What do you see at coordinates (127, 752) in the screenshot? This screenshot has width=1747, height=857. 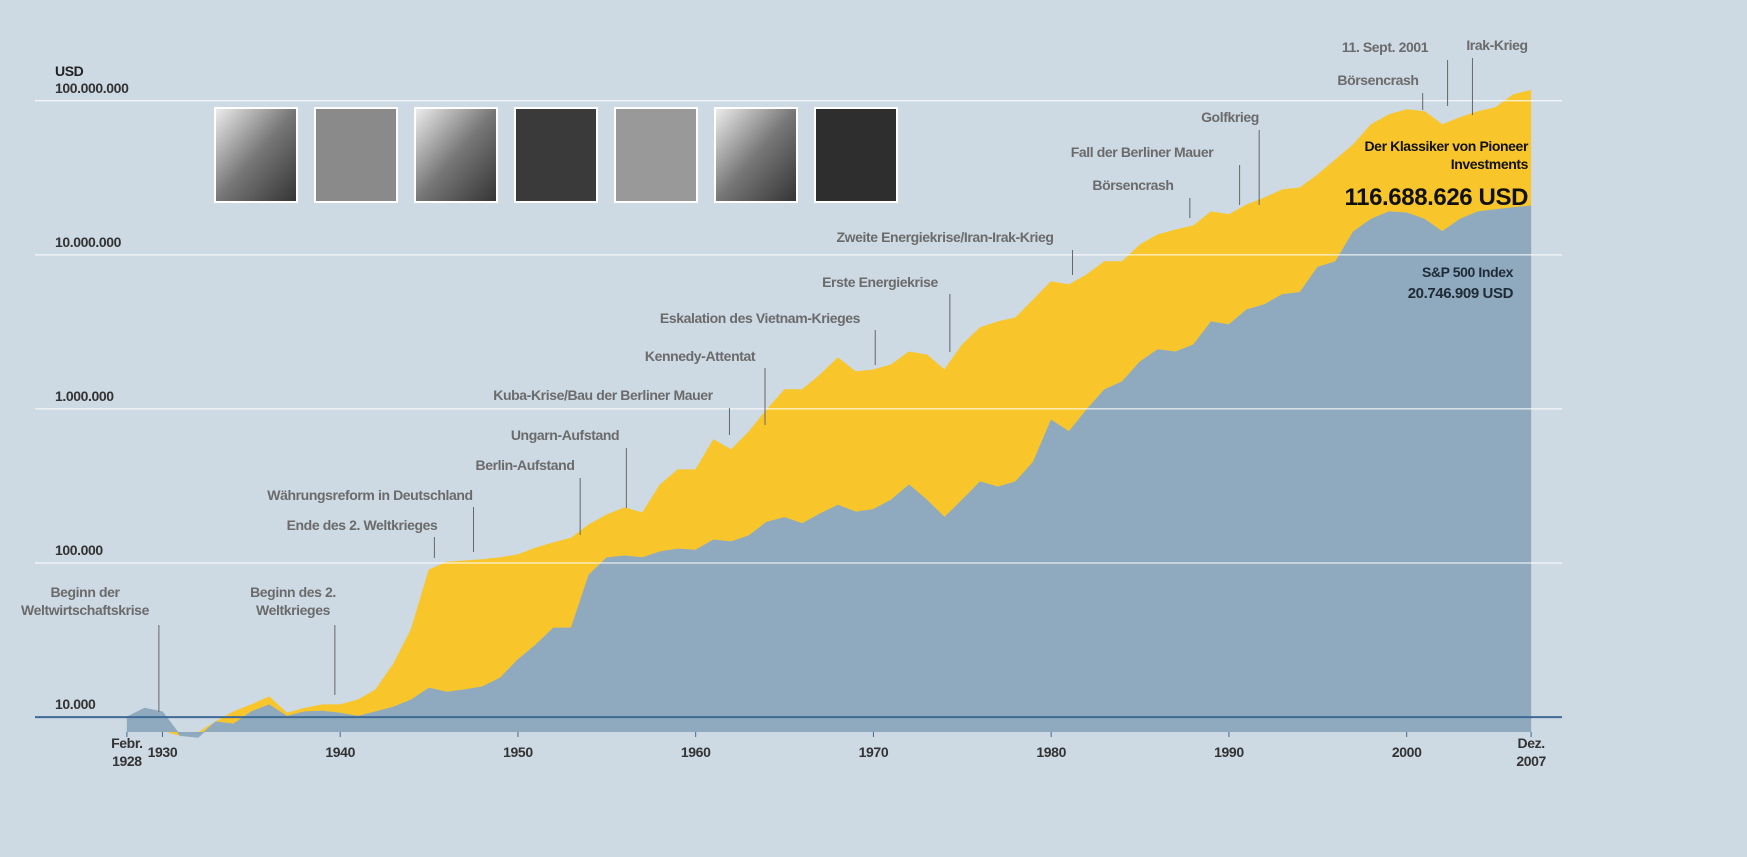 I see `x-tick-label: Febr. 1928` at bounding box center [127, 752].